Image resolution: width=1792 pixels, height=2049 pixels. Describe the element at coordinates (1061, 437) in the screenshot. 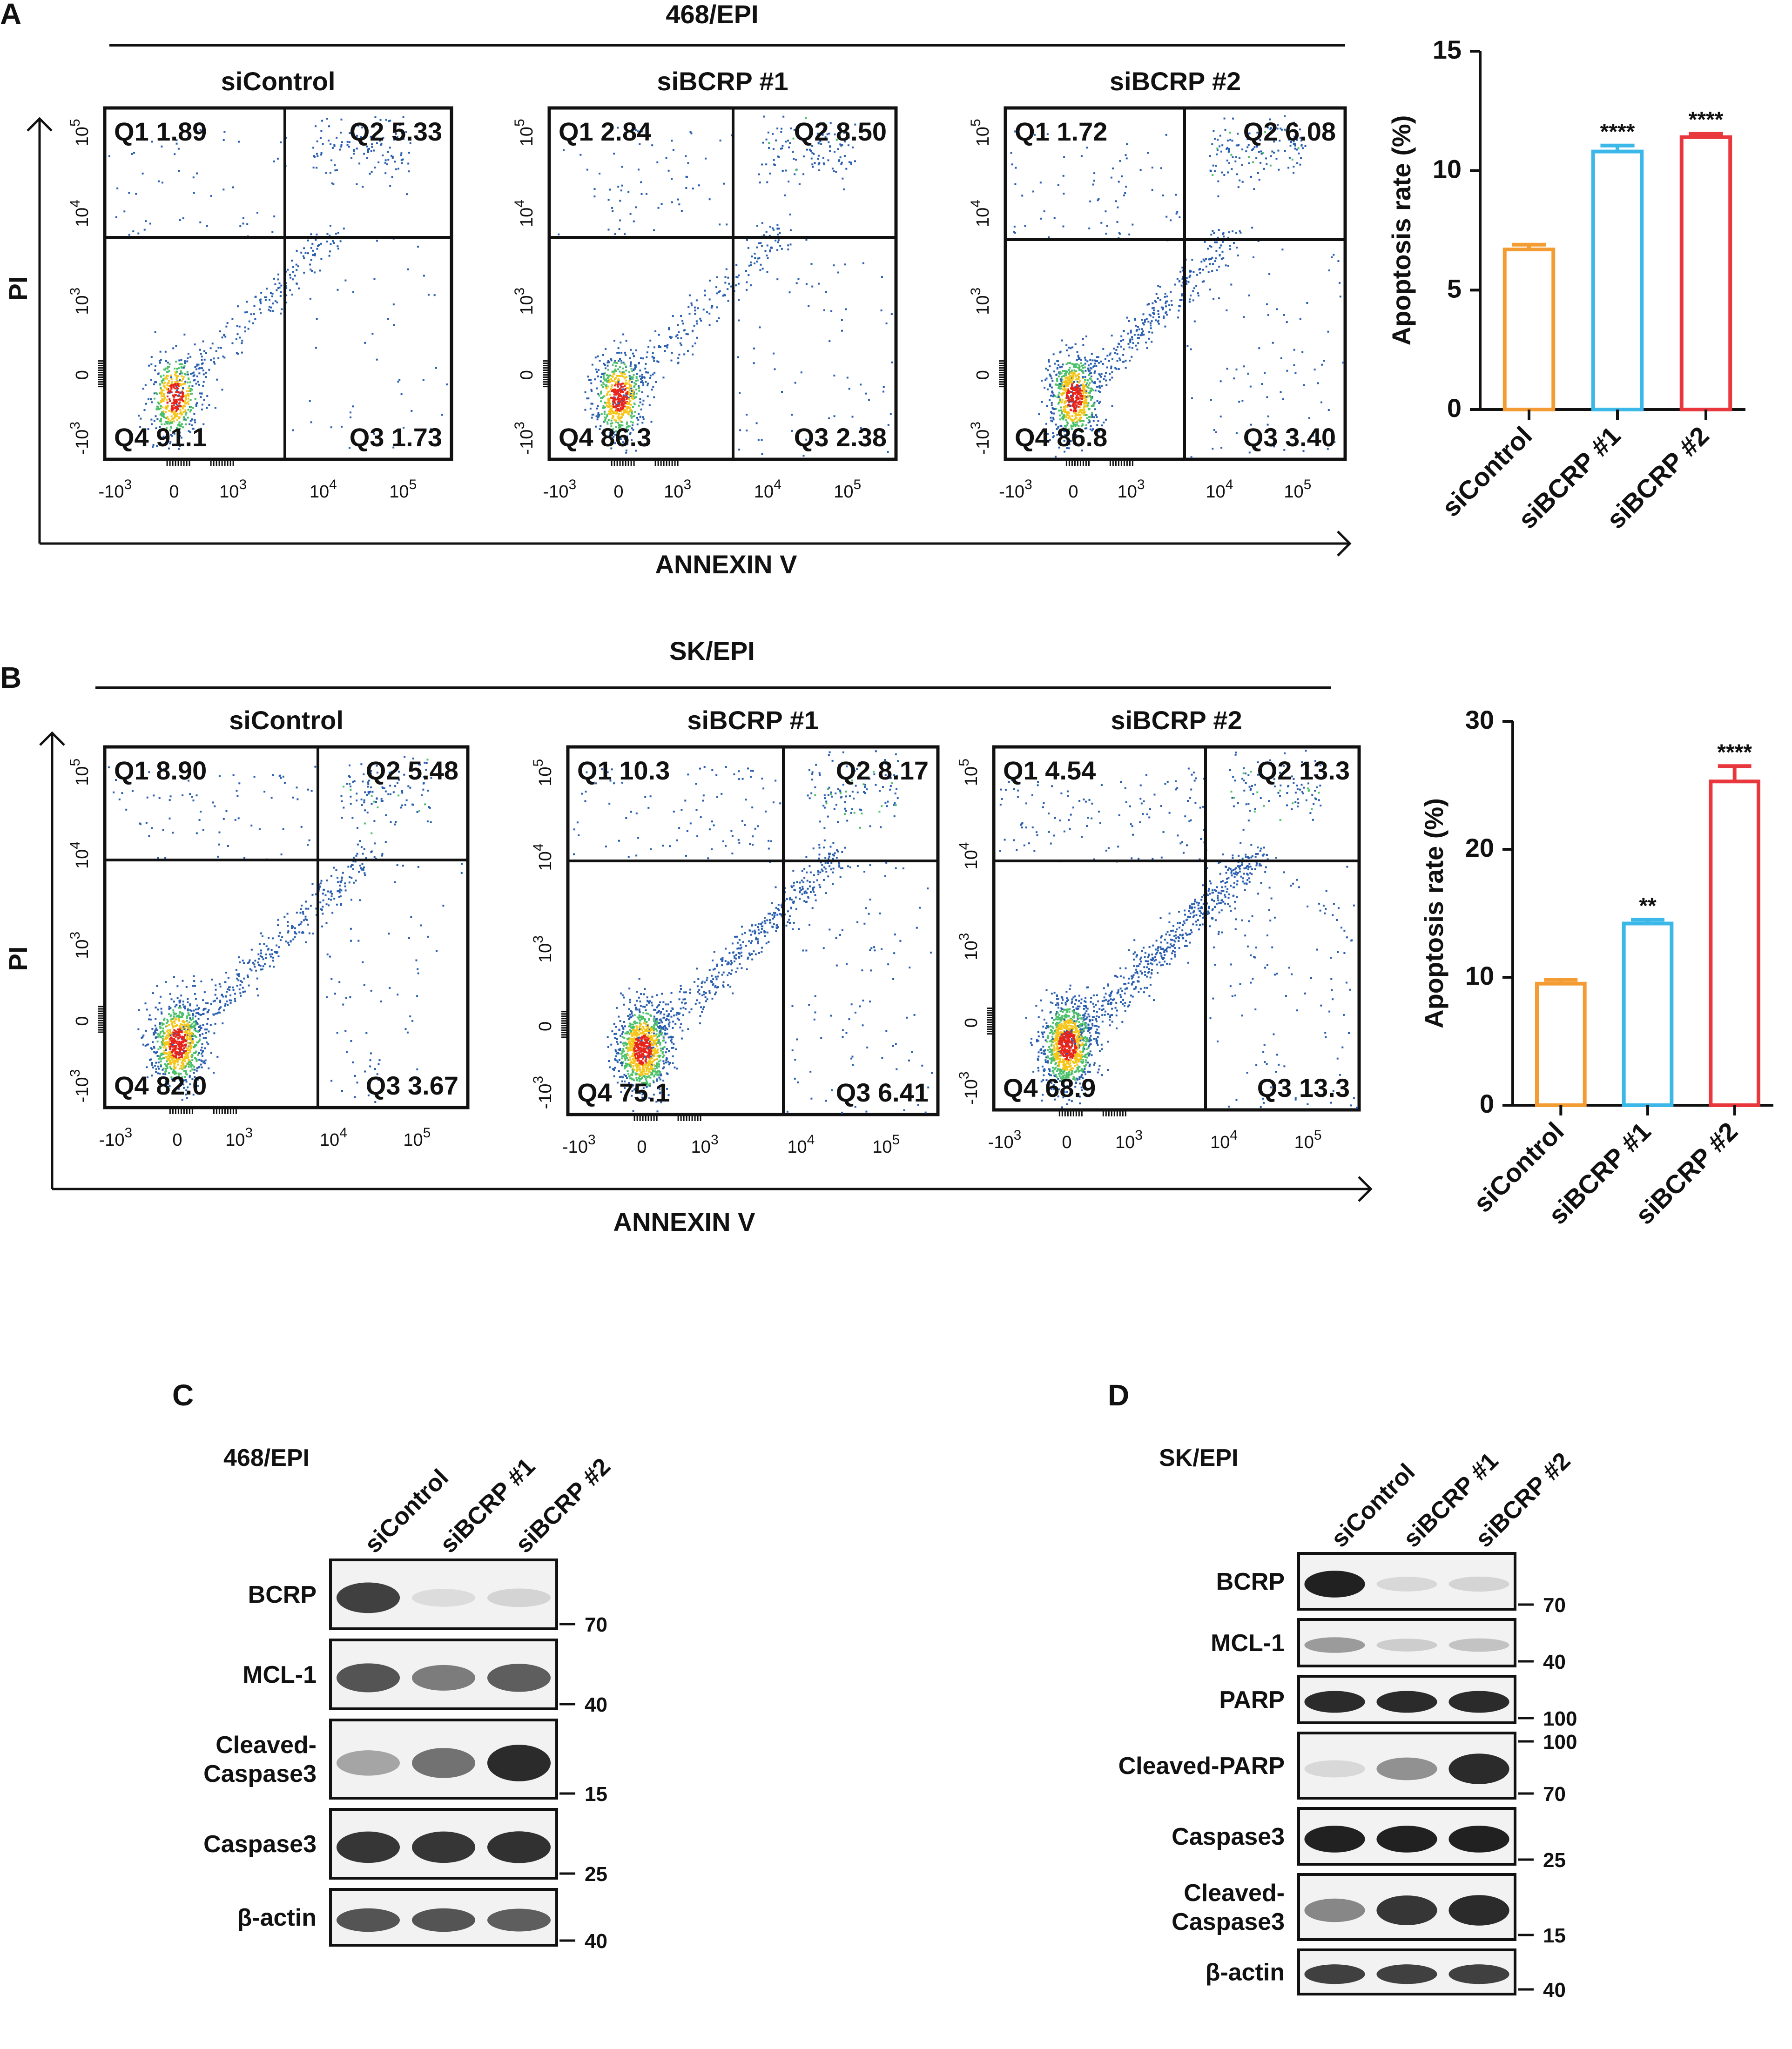

I see `quadrant-q4-label: Q4 86.8` at that location.